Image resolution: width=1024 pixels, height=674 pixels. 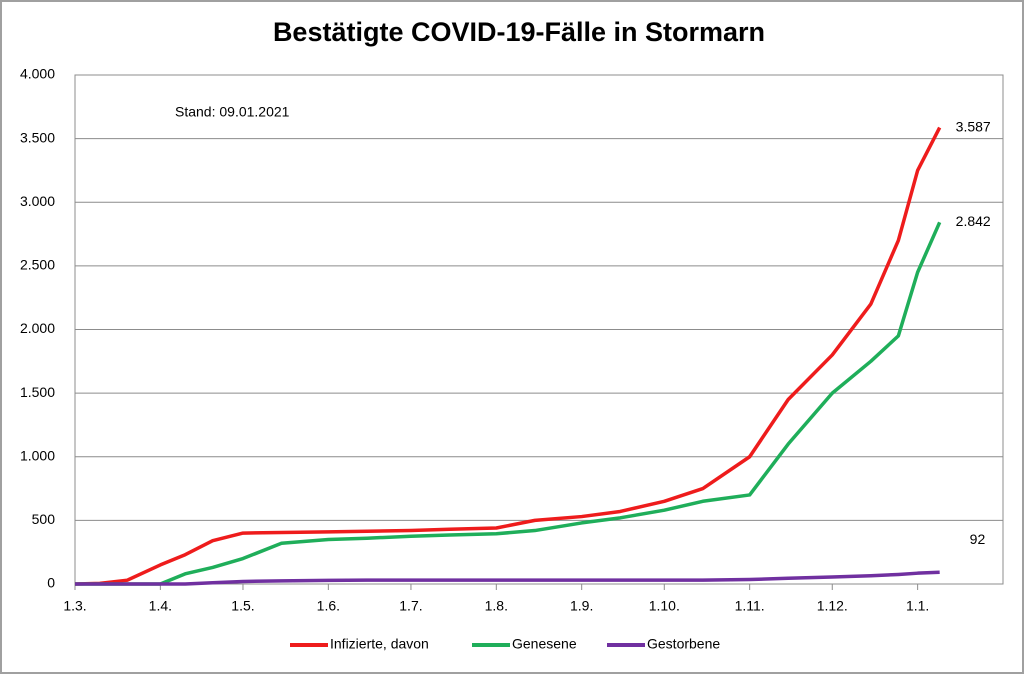 What do you see at coordinates (978, 539) in the screenshot?
I see `data-label: 92` at bounding box center [978, 539].